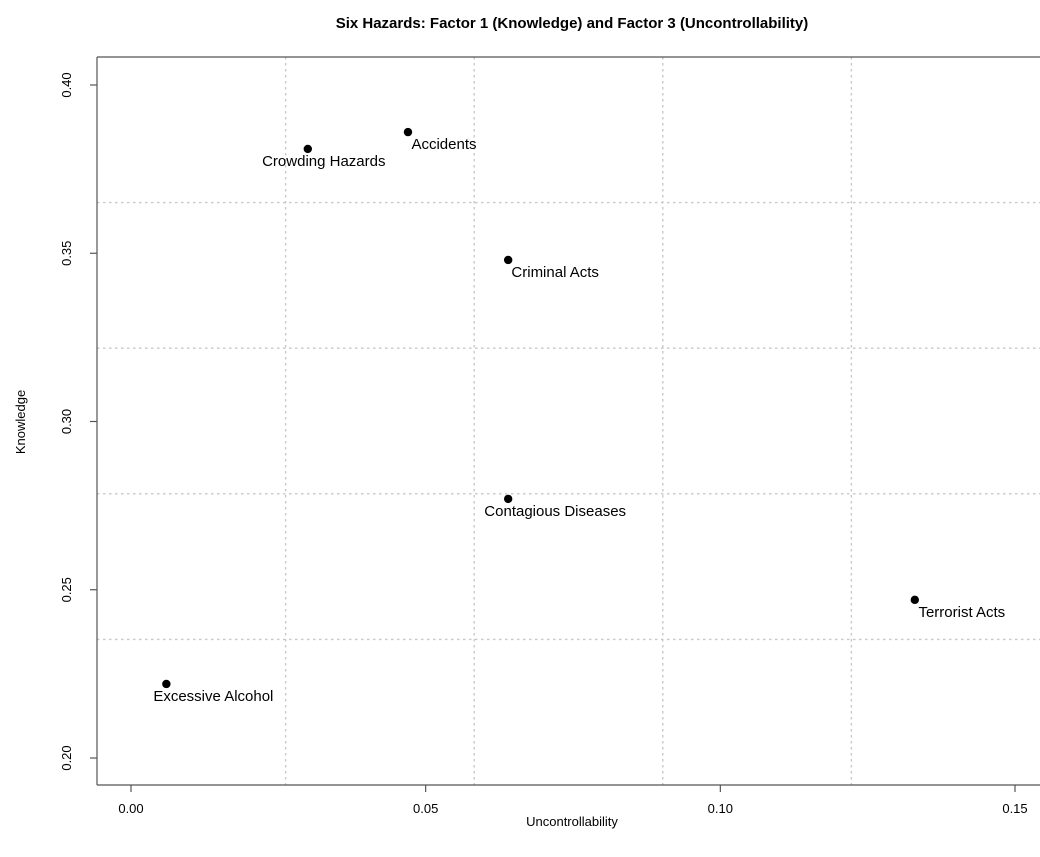 This screenshot has height=857, width=1040. Describe the element at coordinates (572, 821) in the screenshot. I see `x-axis-title: Uncontrollability` at that location.